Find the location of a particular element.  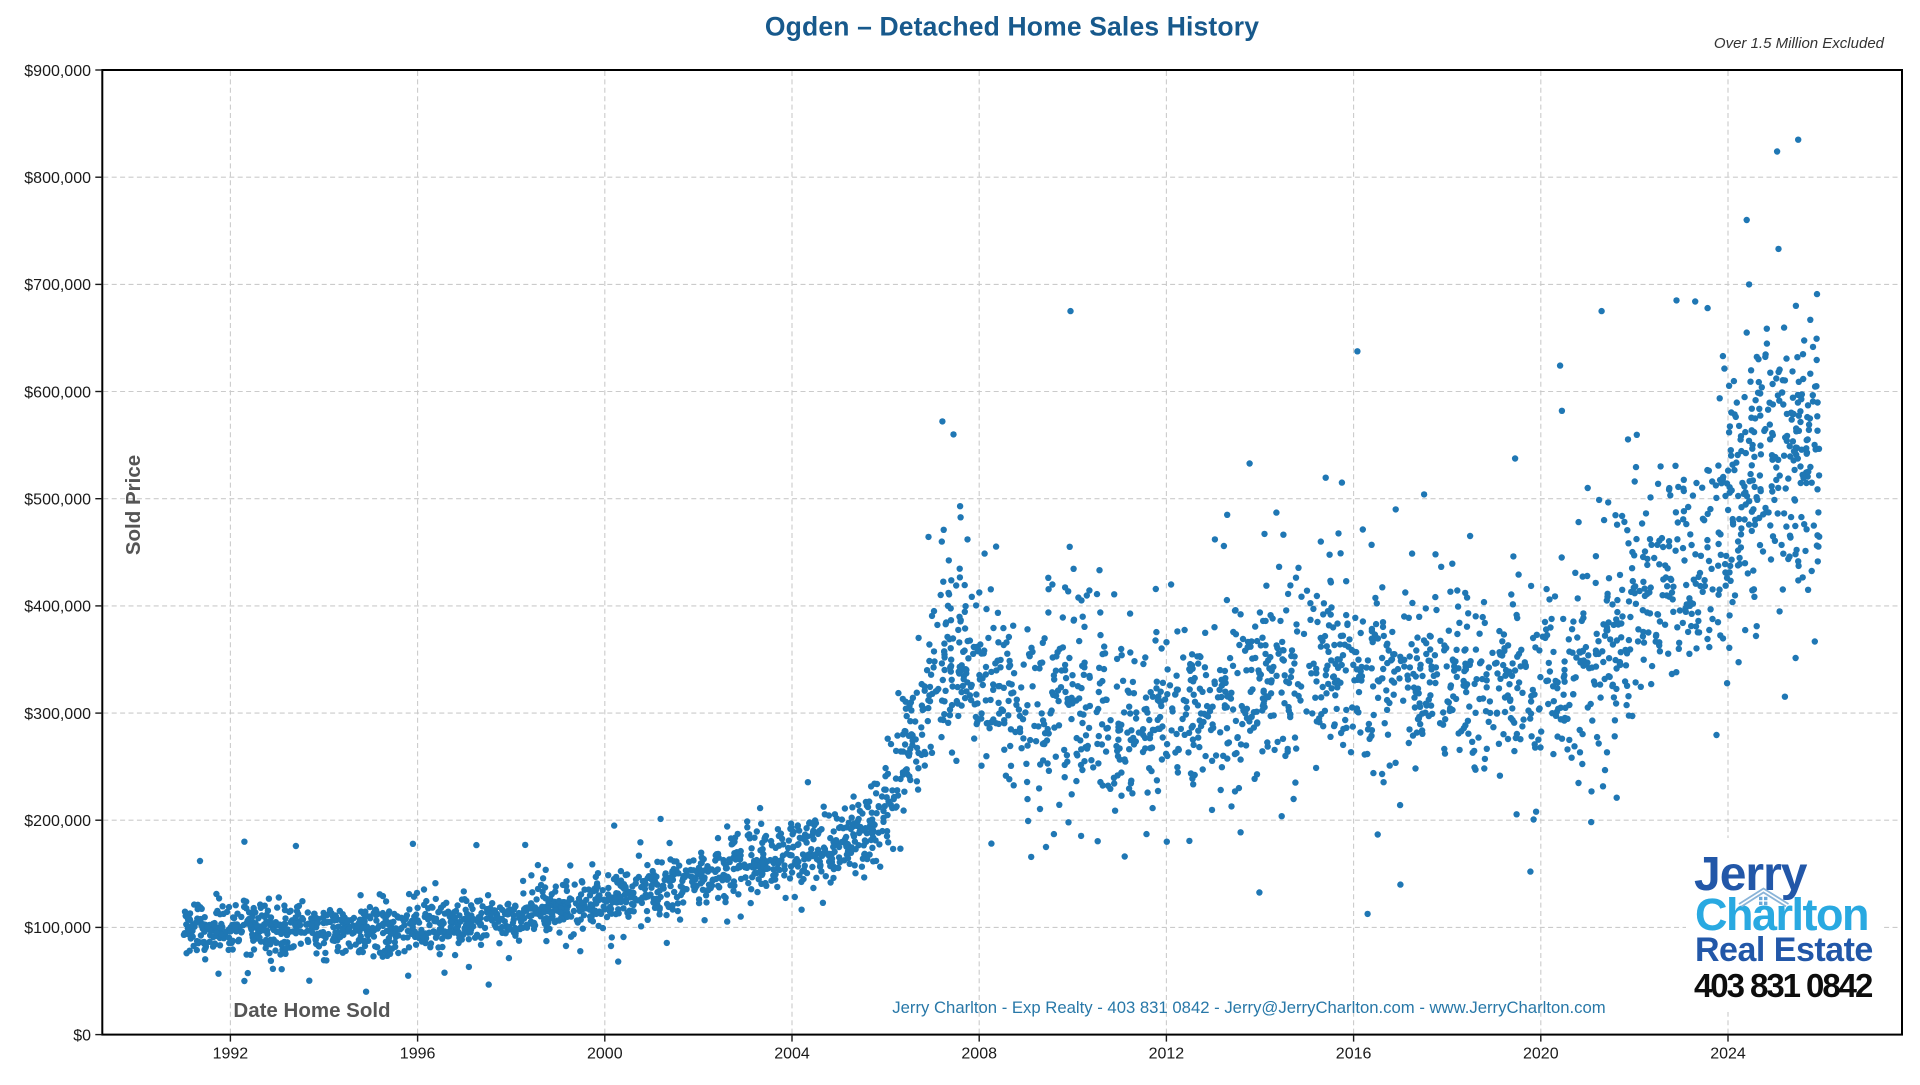

svg-text: 1992 is located at coordinates (231, 1054).